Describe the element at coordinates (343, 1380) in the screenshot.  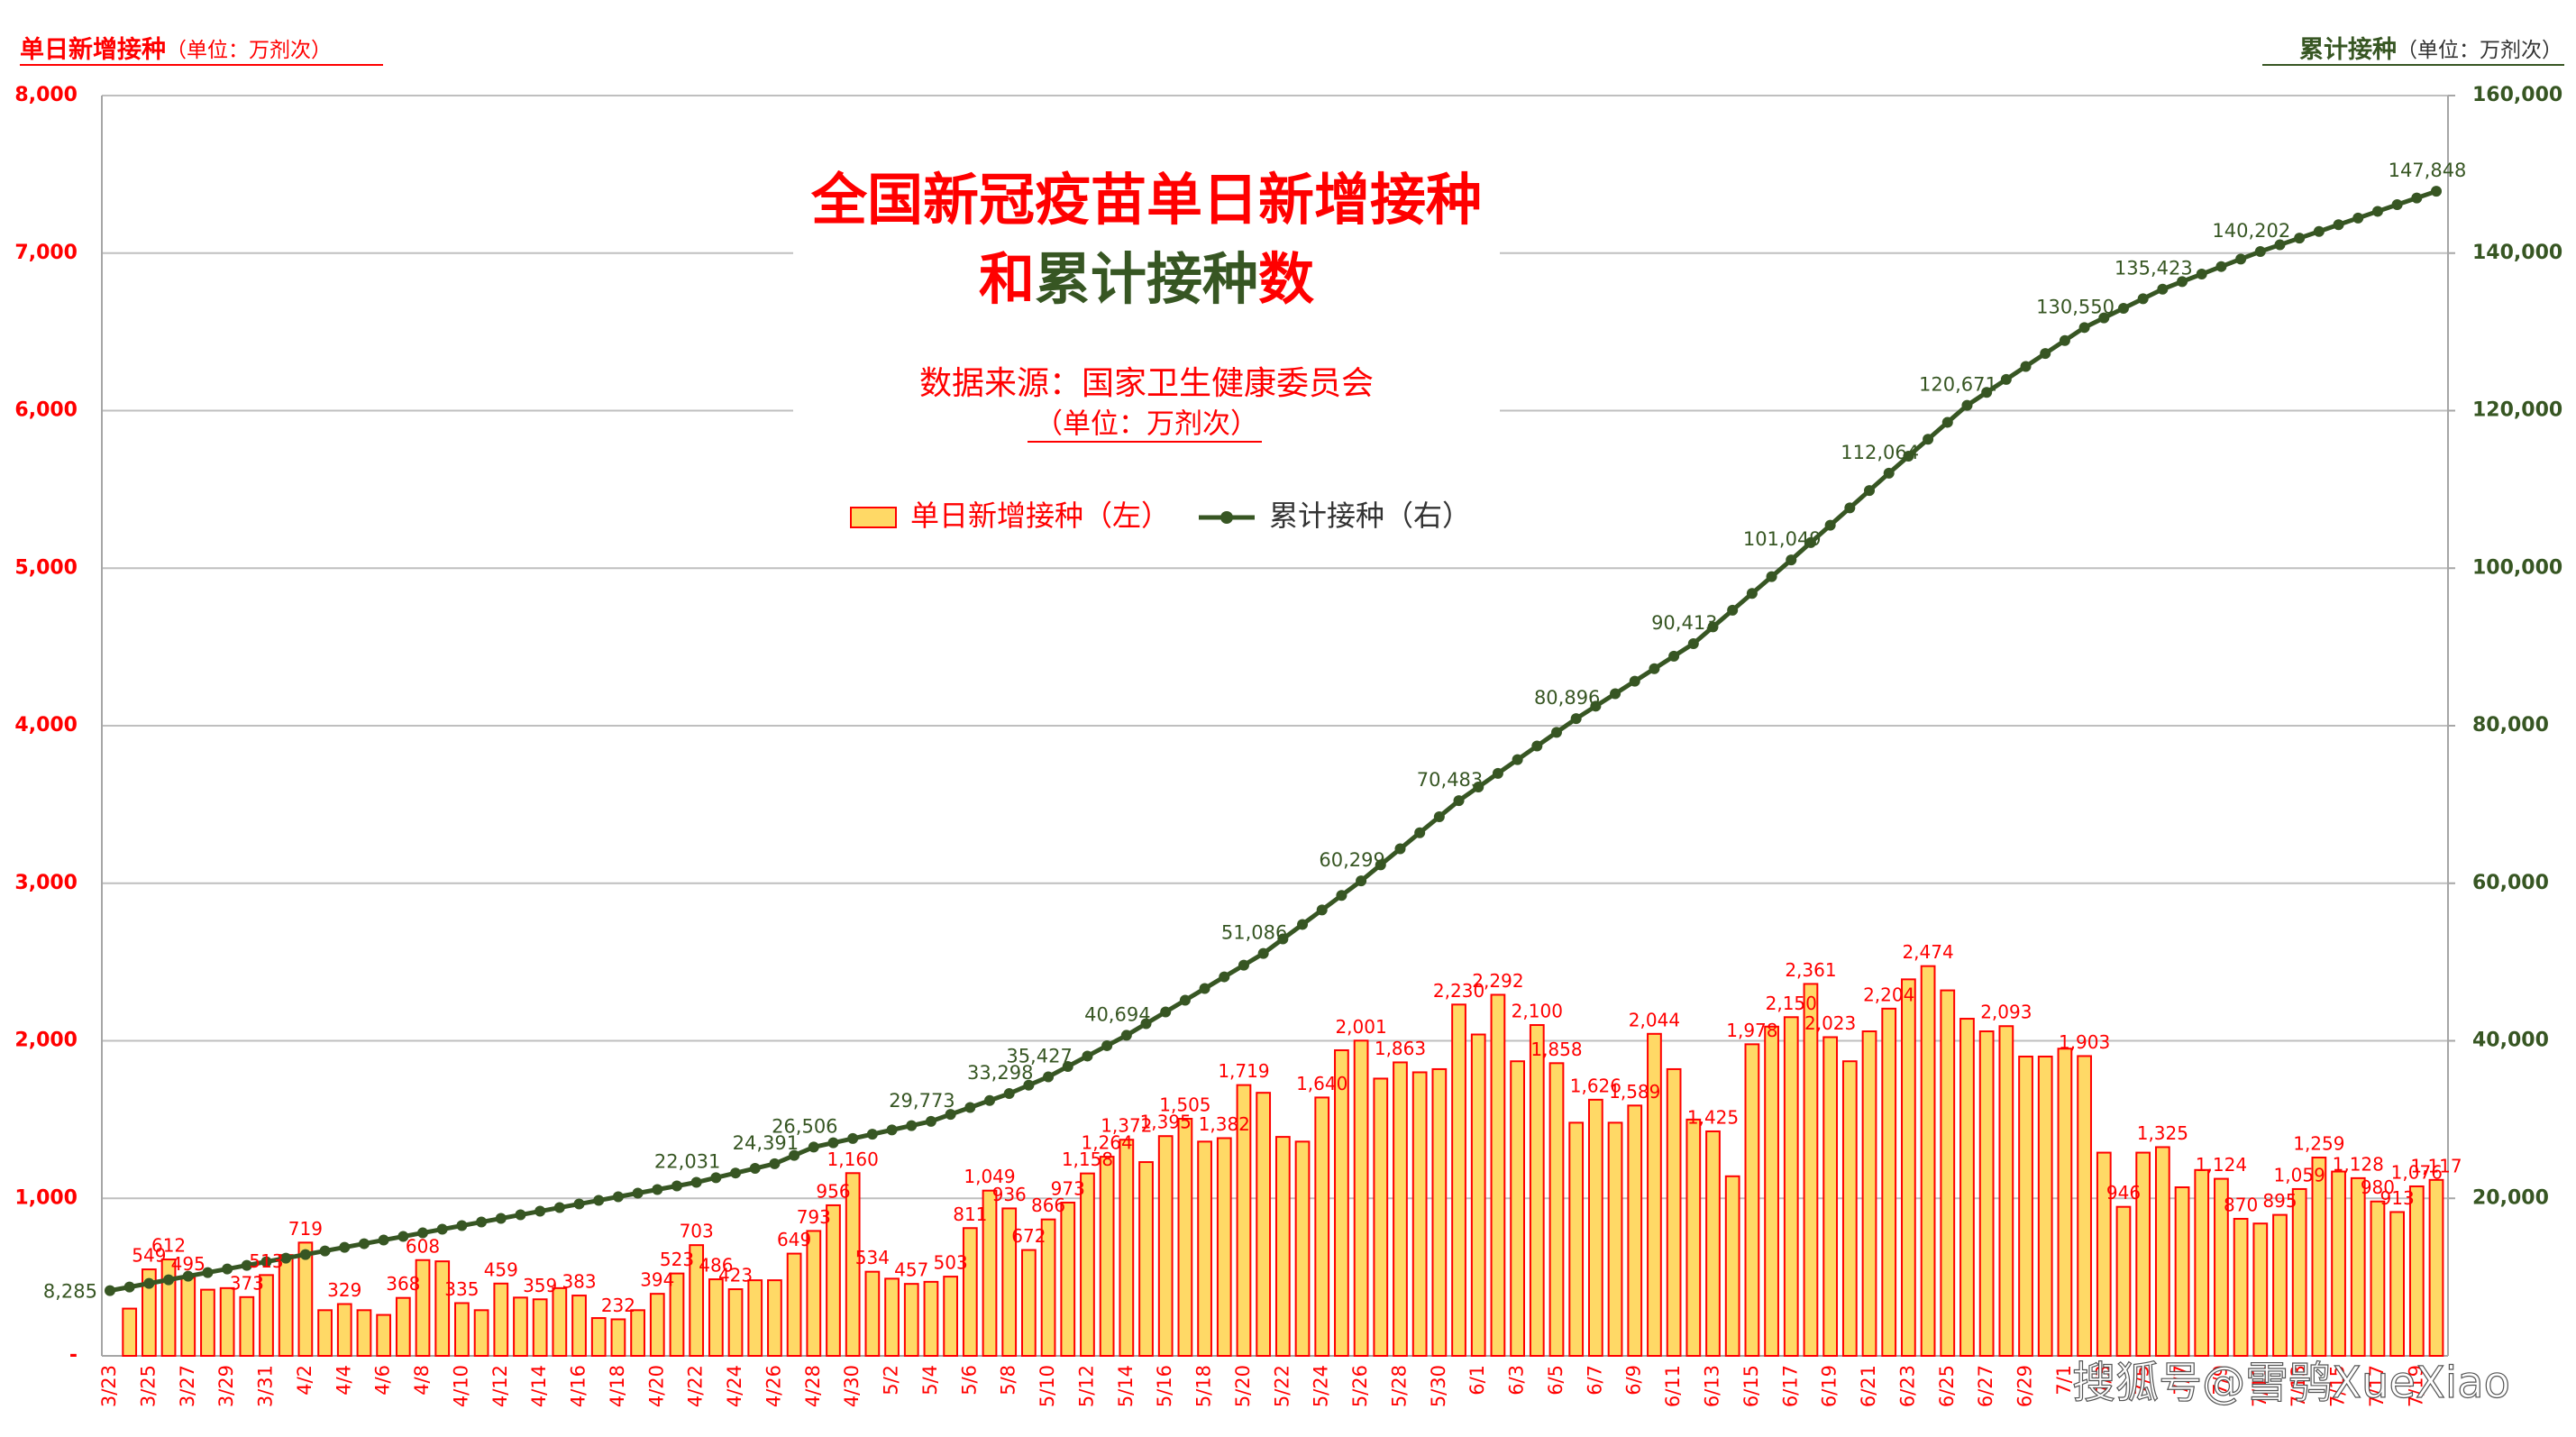
I see `x-tick-label: 4/4` at that location.